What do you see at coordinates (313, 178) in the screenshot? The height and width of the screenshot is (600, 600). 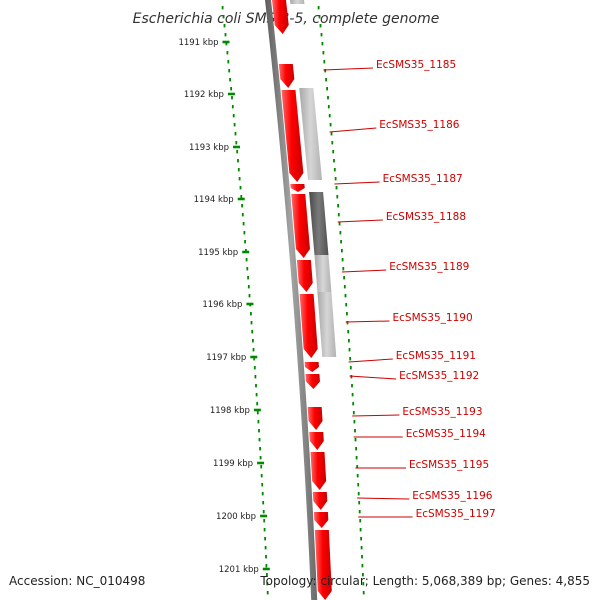 I see `gc-content-track` at bounding box center [313, 178].